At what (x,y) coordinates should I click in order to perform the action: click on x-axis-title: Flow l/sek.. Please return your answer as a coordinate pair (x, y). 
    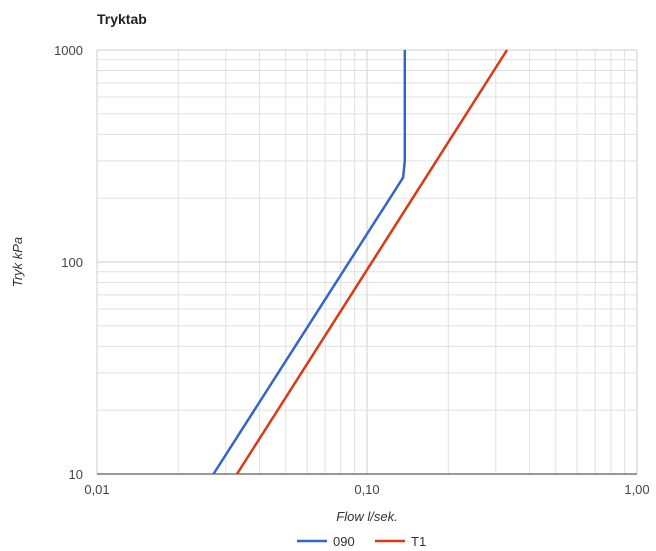
    Looking at the image, I should click on (366, 516).